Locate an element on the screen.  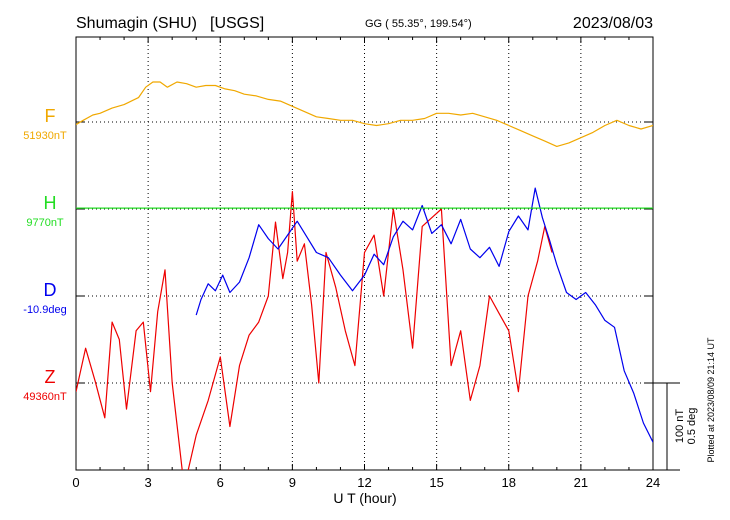
x-tick-labels: 0 3 6 9 12 15 18 21 24 is located at coordinates (366, 482).